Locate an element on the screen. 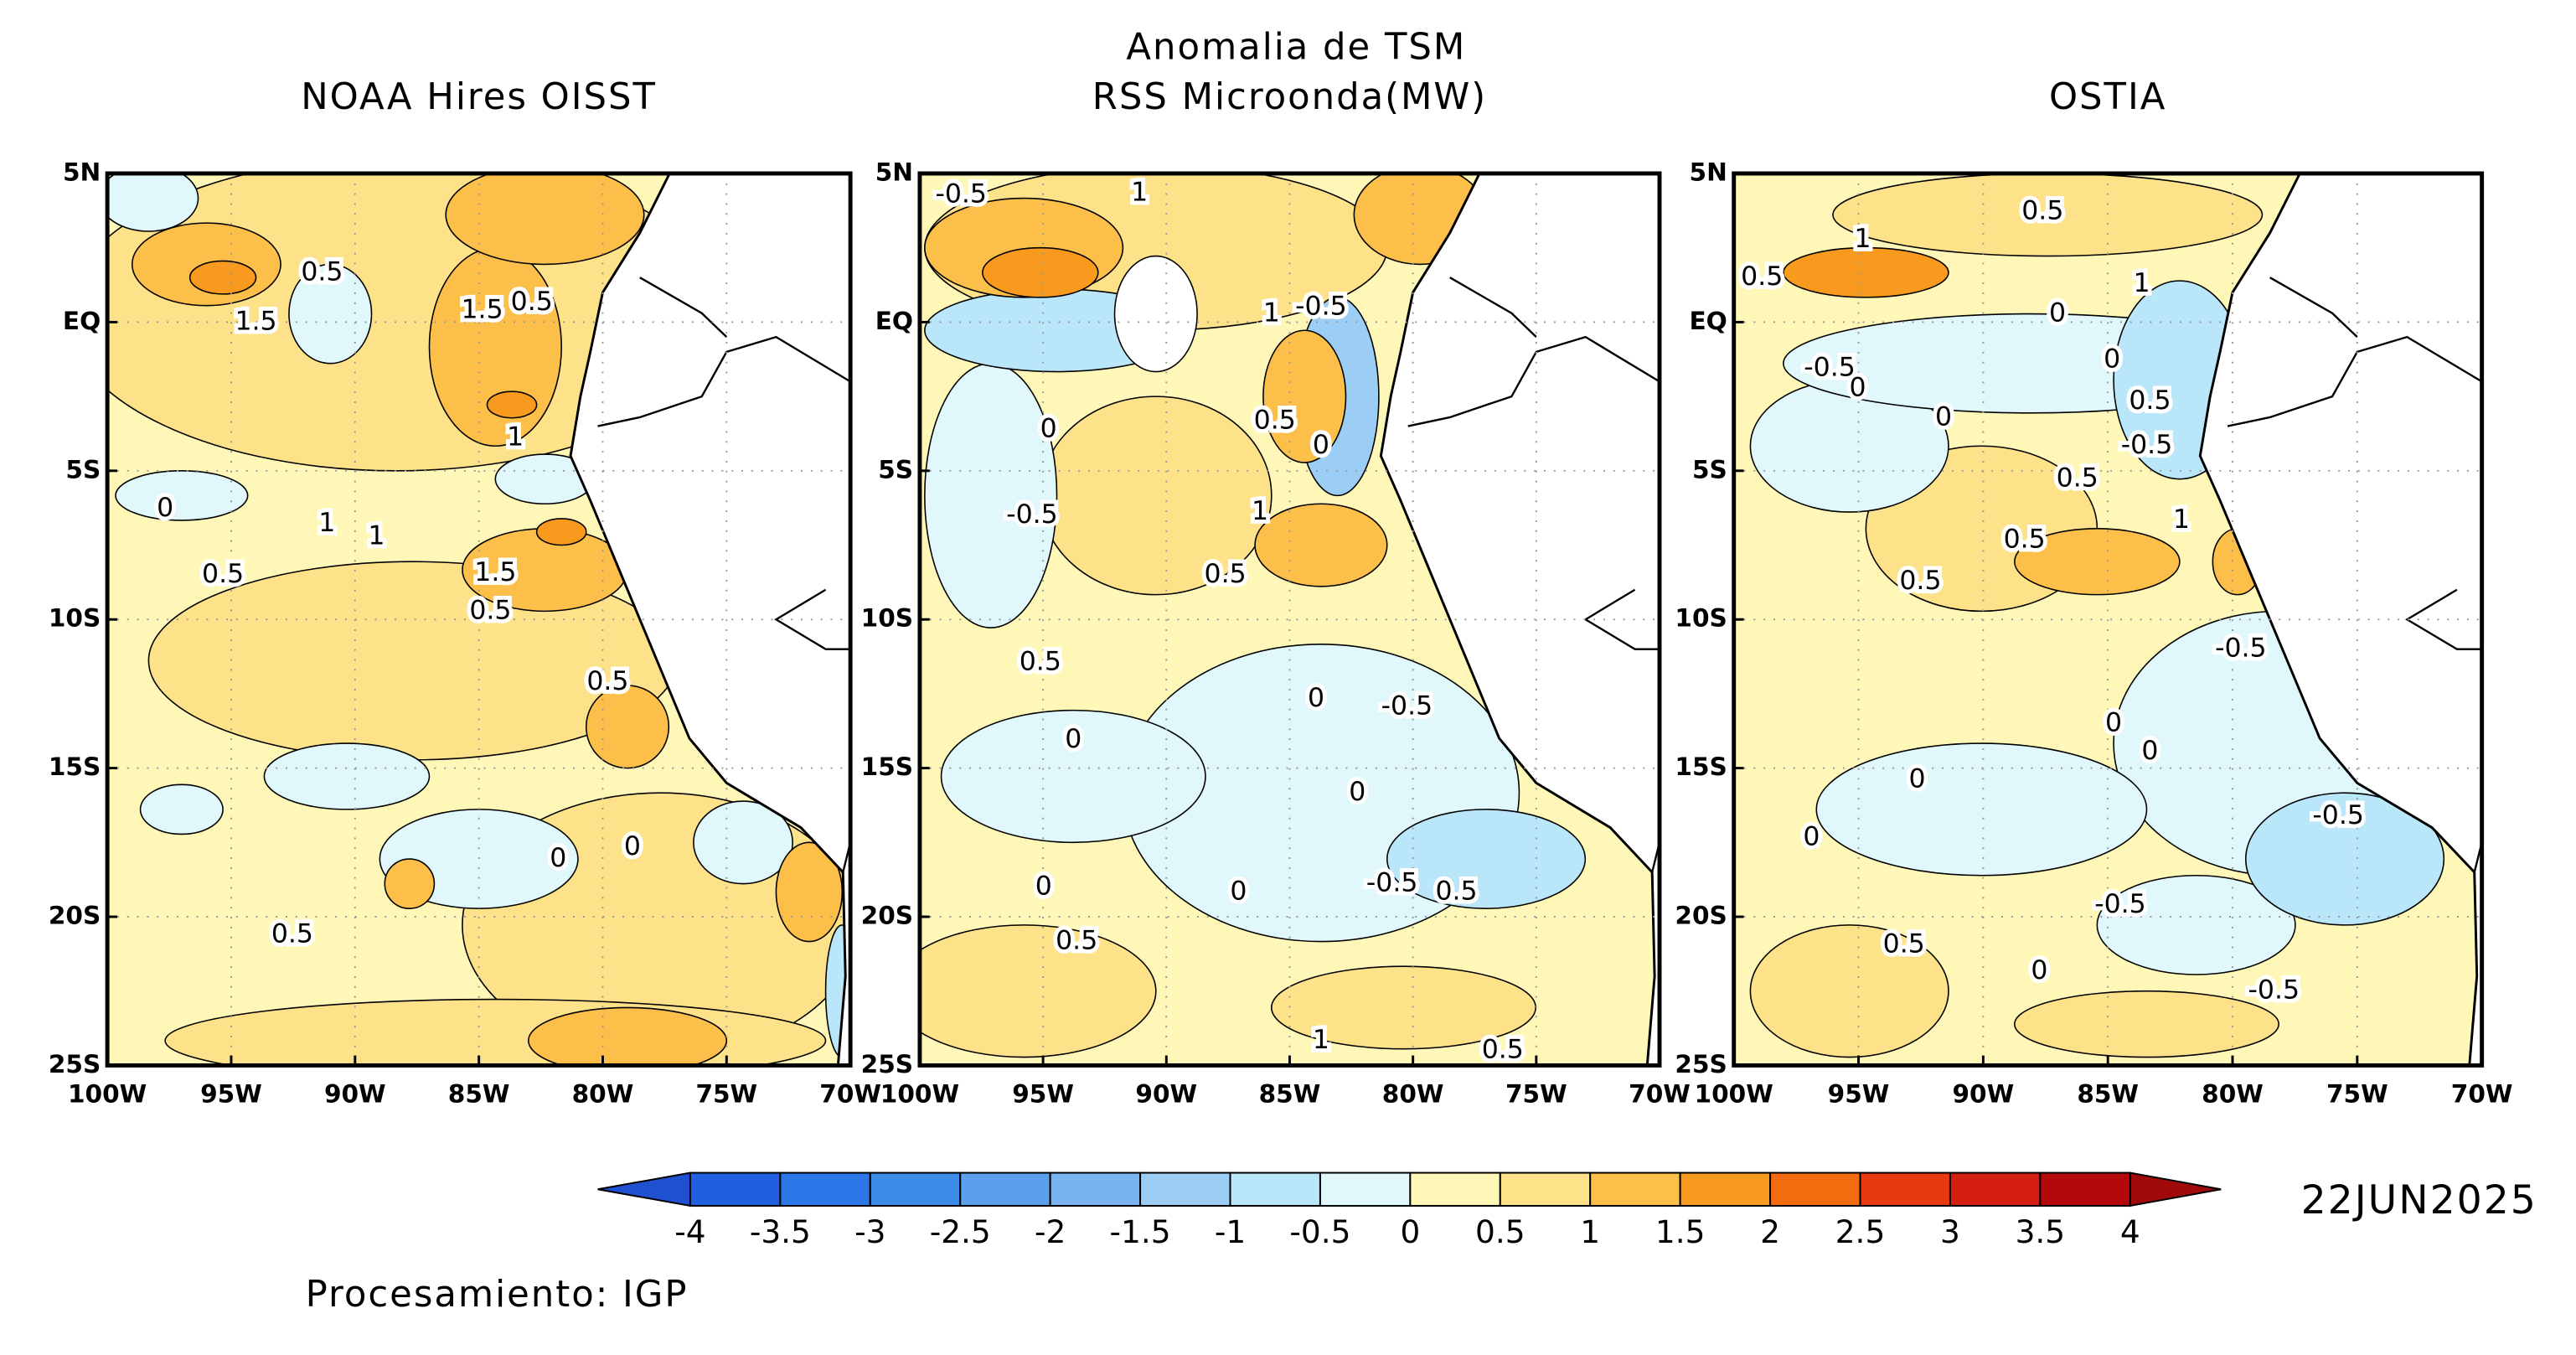 This screenshot has height=1355, width=2576. colorbar-tick-label: -4 is located at coordinates (689, 1231).